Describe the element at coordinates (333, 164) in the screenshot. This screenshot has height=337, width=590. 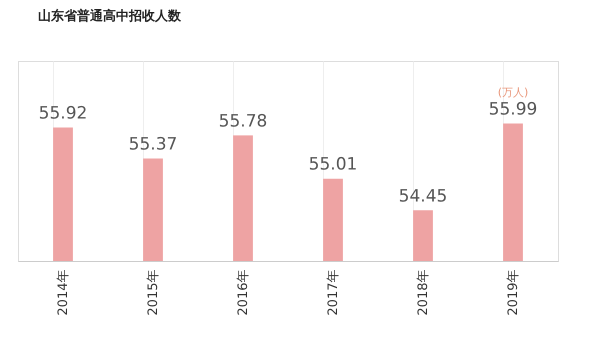
I see `data-label: 55.01` at that location.